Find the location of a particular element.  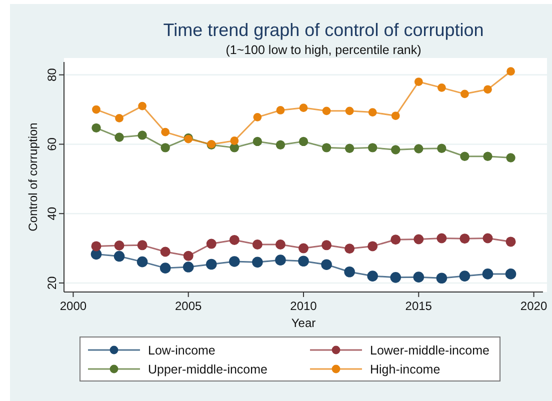

x-tick-label: 2000 is located at coordinates (73, 306).